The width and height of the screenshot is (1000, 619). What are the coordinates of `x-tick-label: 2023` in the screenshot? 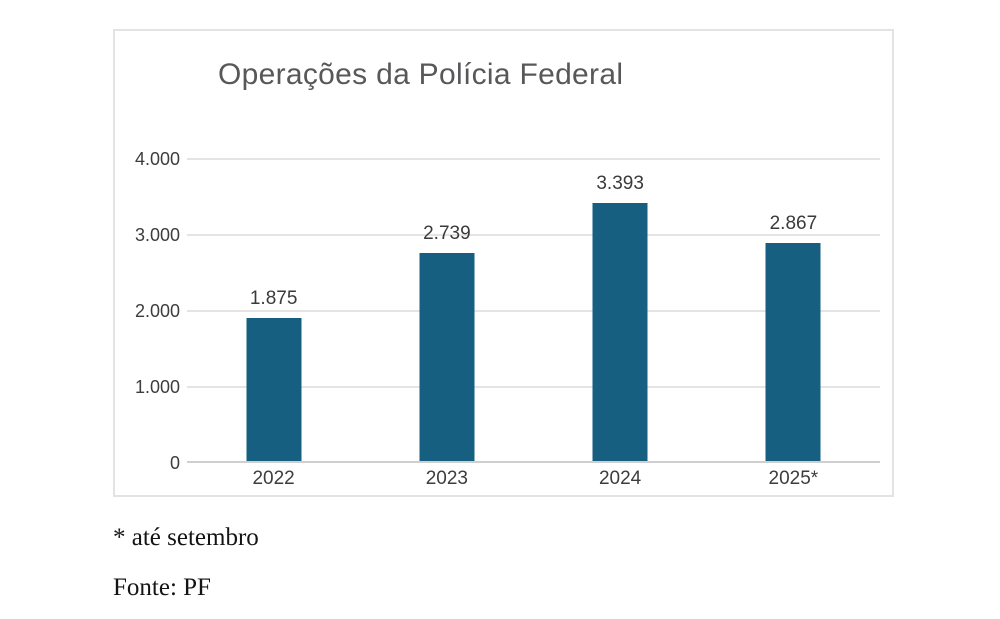 It's located at (447, 478).